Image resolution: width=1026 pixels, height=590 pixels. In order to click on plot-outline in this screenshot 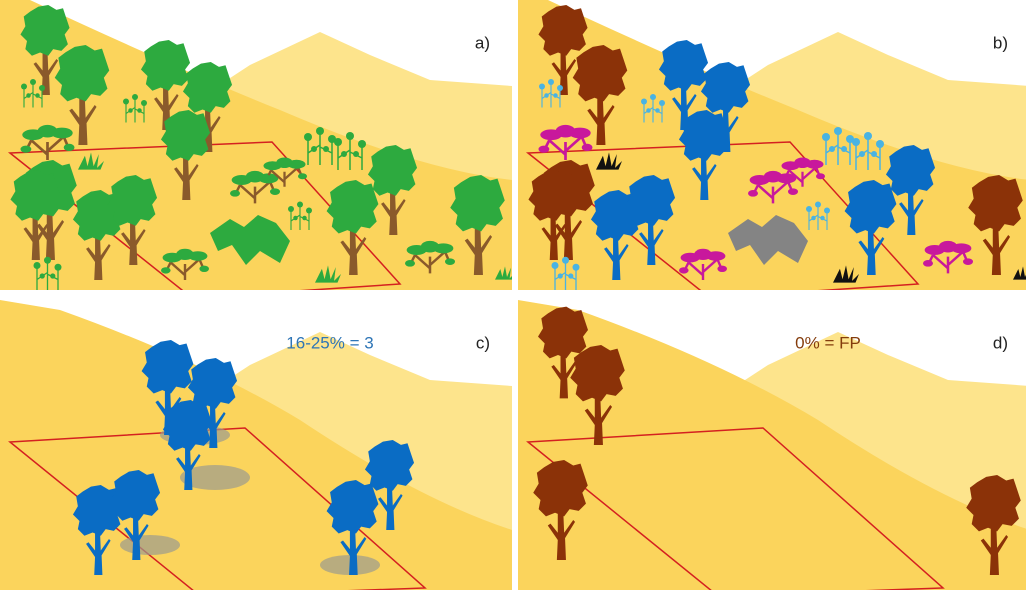, I will do `click(735, 508)`.